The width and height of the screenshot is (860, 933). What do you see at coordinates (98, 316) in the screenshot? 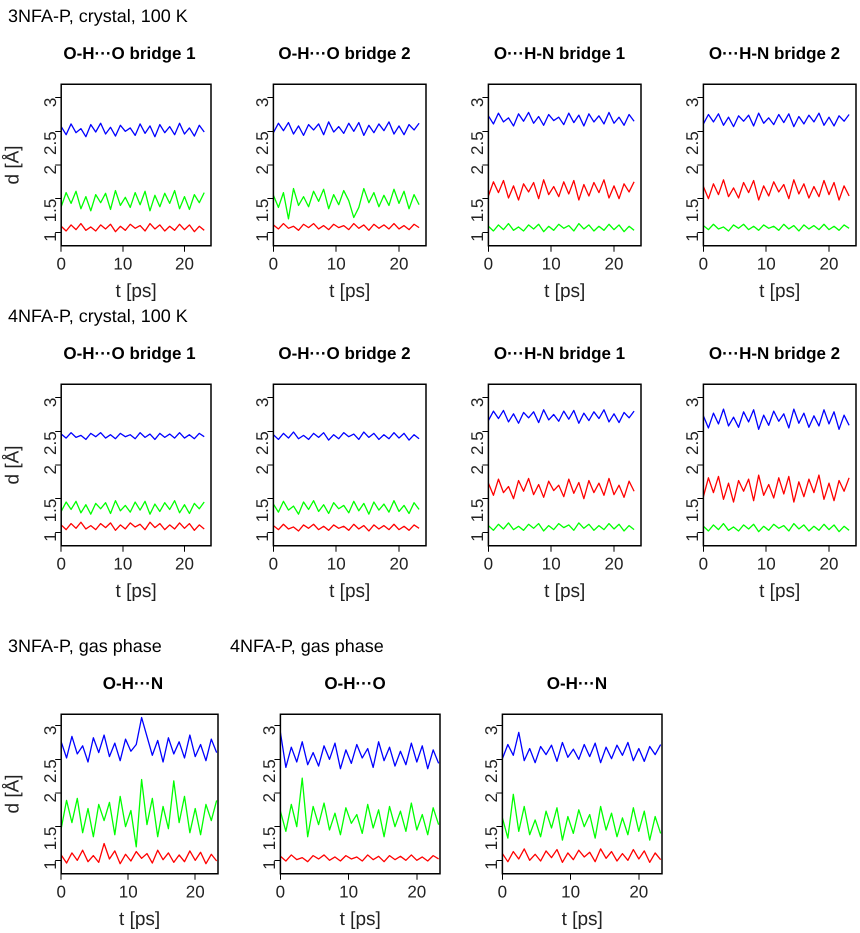
I see `text: 4NFA-P, crystal, 100 K` at bounding box center [98, 316].